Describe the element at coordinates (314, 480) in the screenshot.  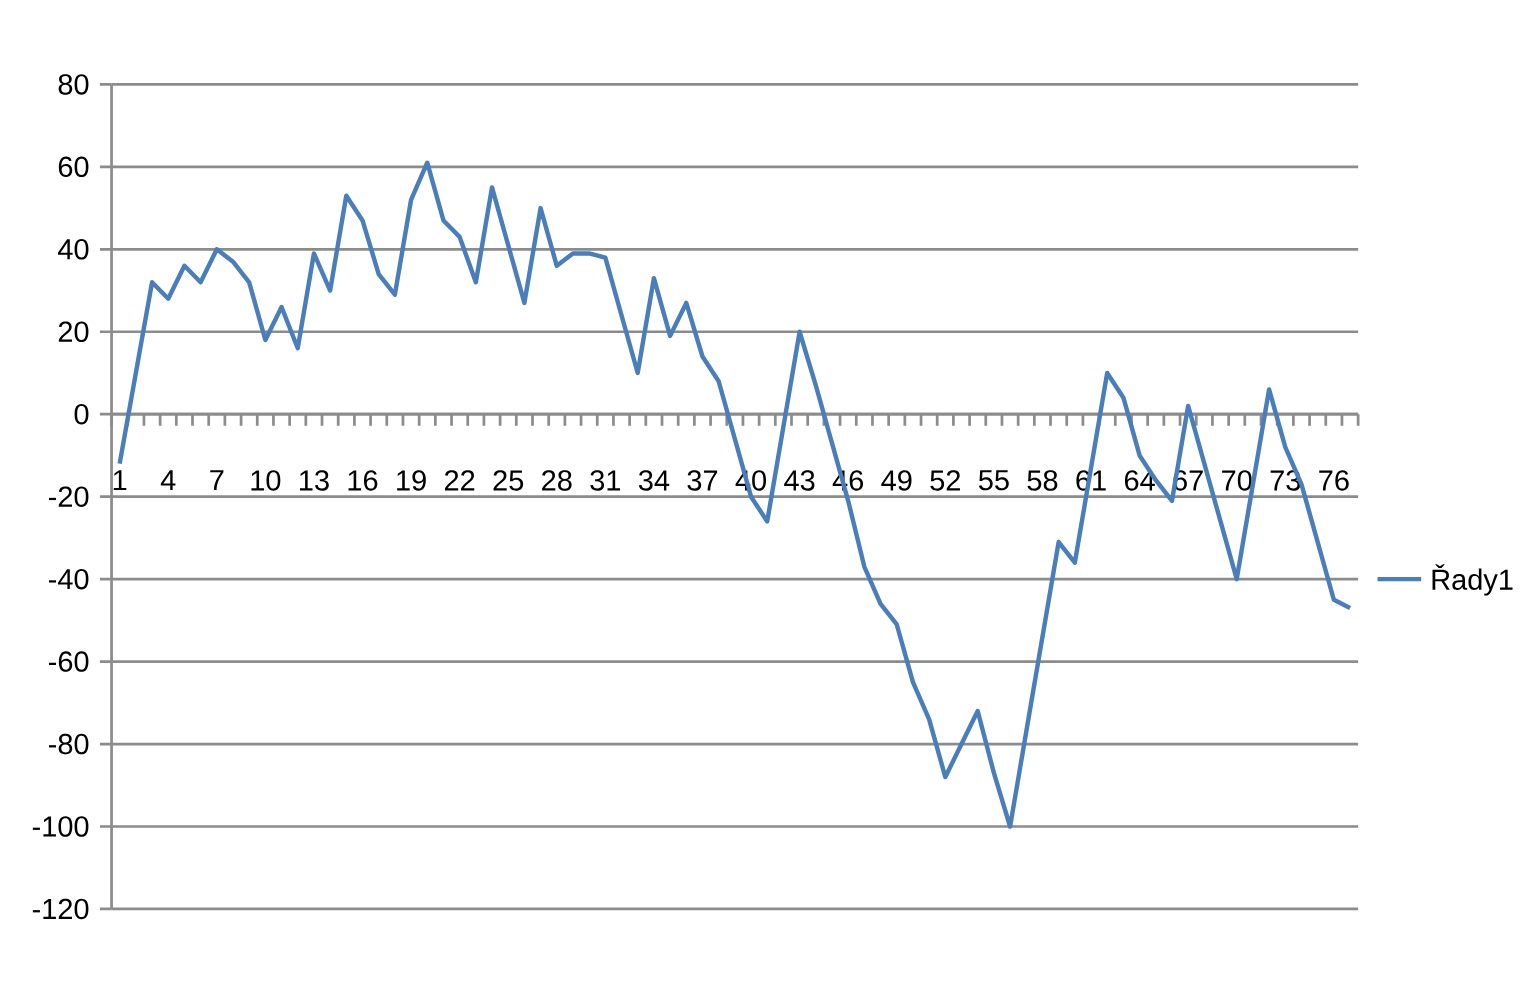
I see `x-tick-label: 13` at that location.